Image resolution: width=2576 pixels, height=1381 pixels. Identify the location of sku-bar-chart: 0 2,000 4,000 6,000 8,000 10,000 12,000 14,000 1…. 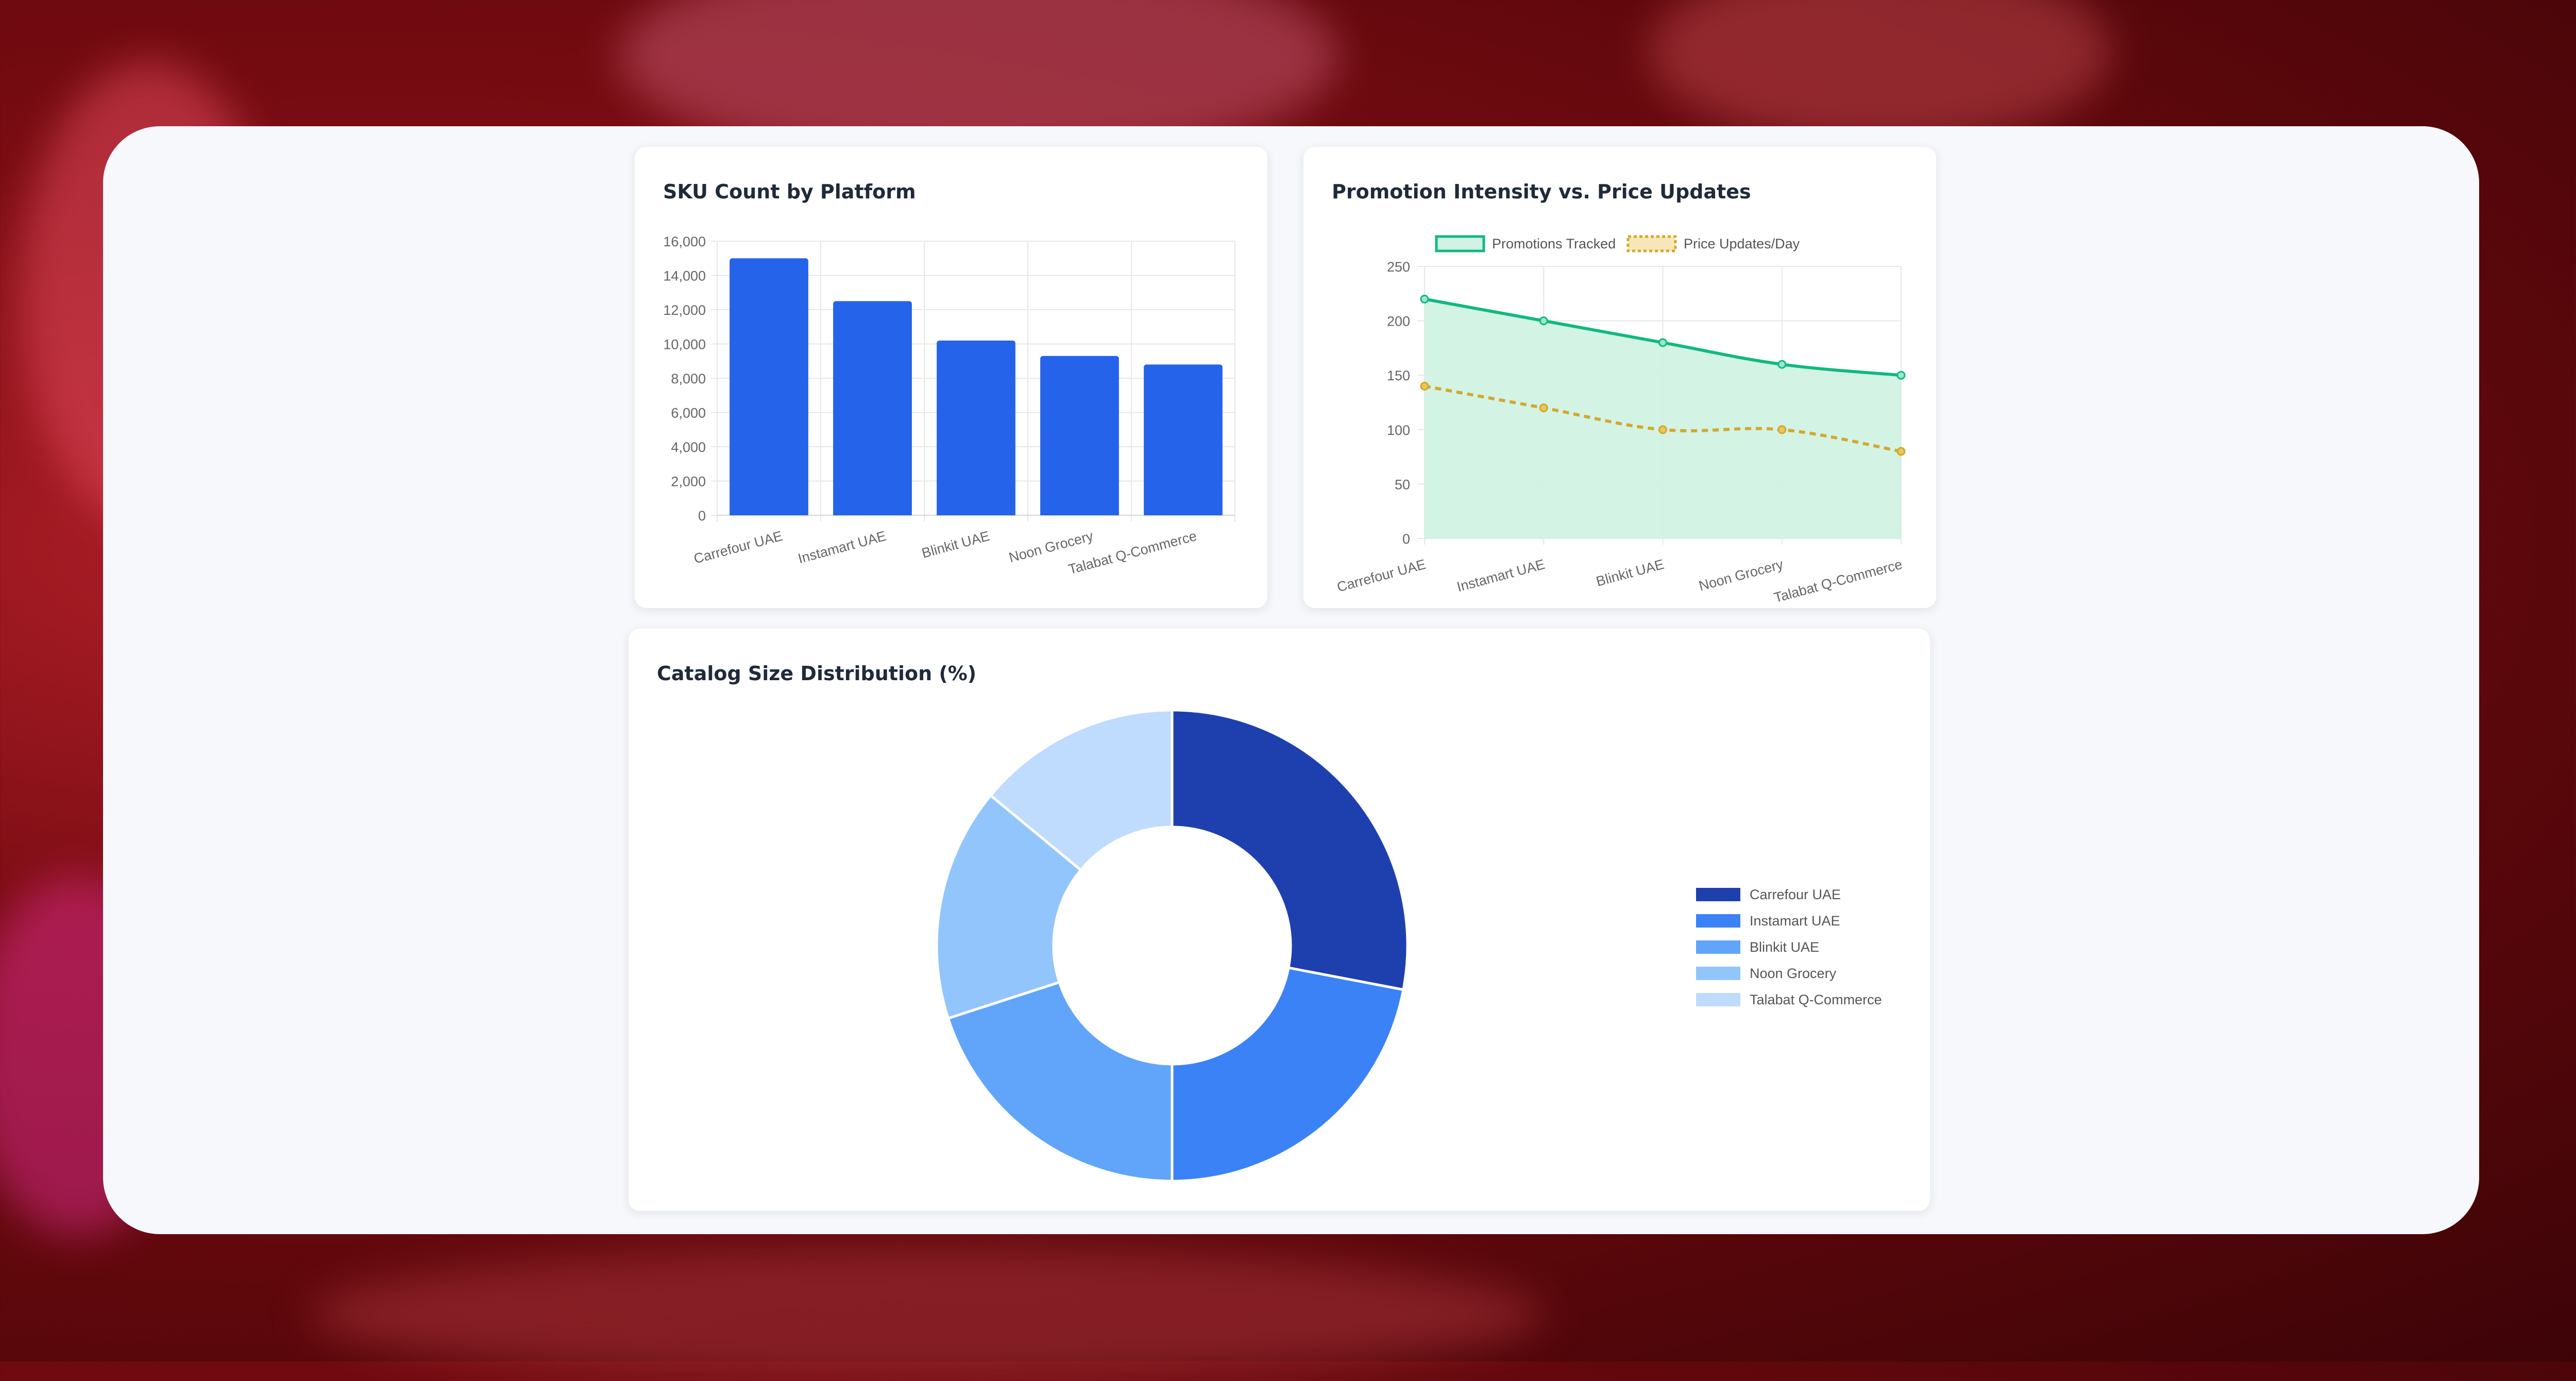
(949, 405).